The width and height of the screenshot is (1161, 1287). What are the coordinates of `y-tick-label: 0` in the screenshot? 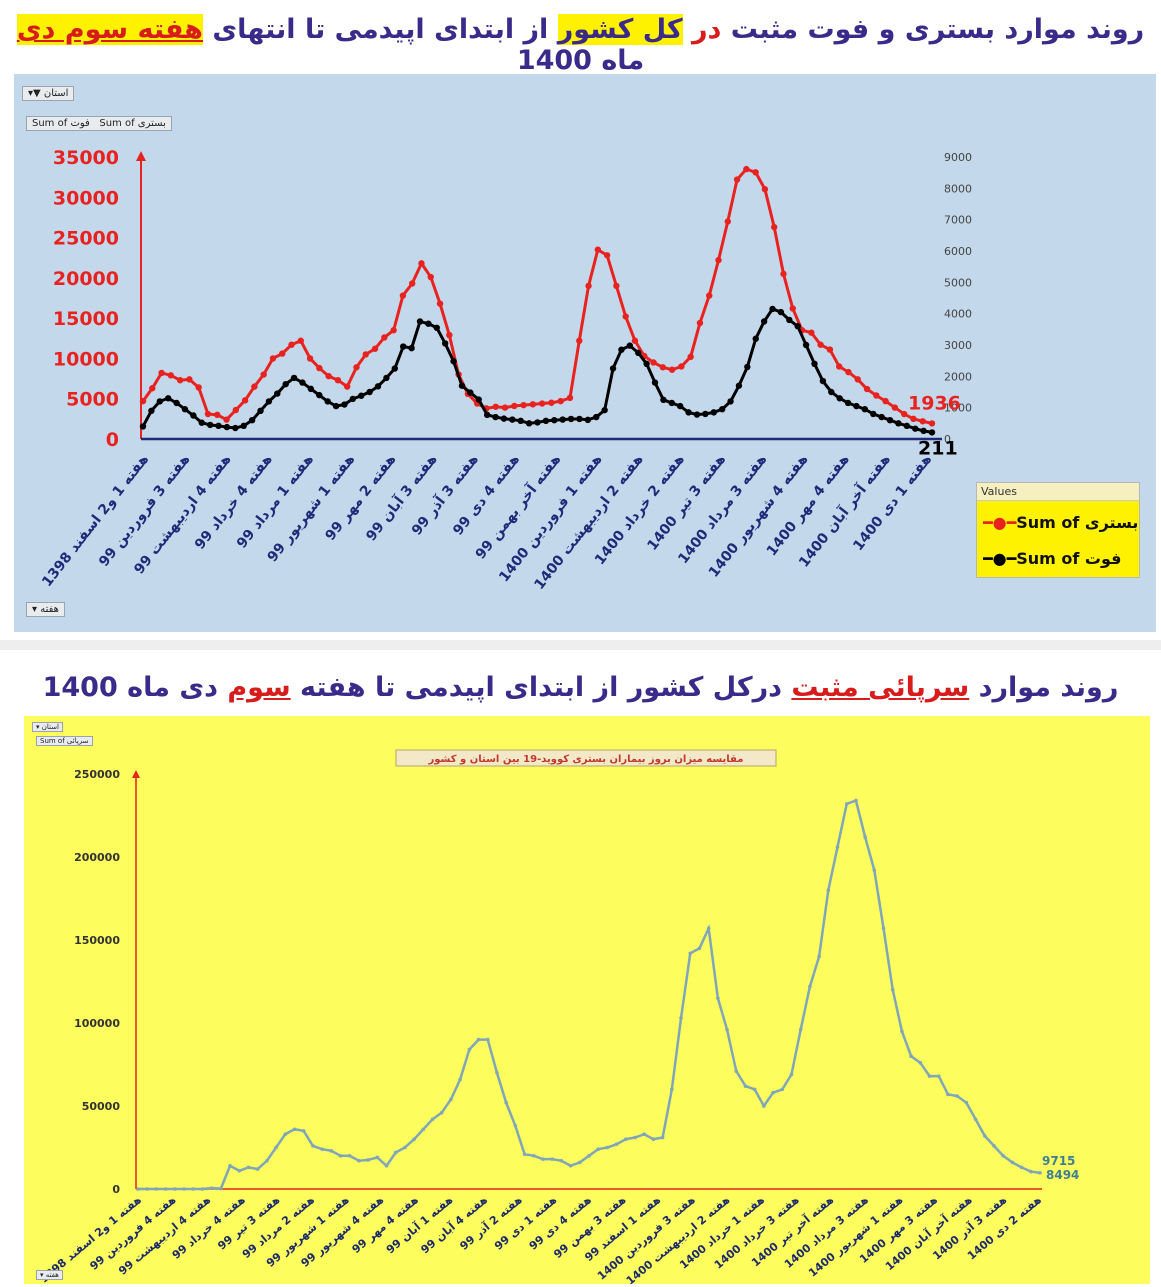 It's located at (112, 440).